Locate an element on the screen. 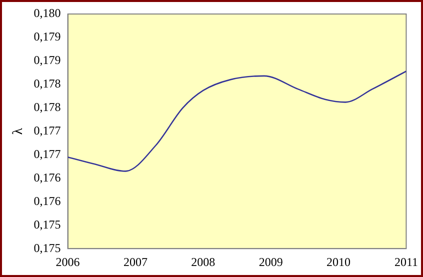 The image size is (423, 277). x-tick-label: 2007 is located at coordinates (135, 261).